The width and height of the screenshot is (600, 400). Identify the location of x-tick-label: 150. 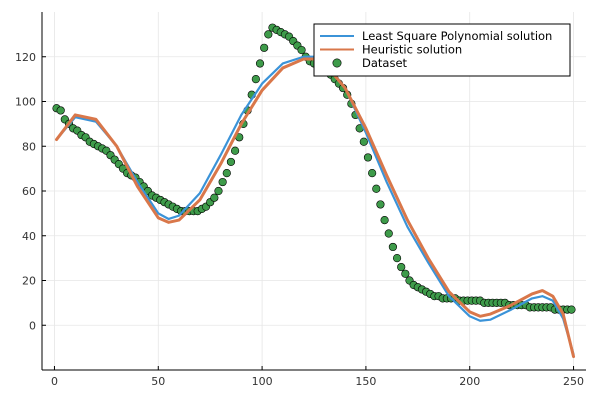
(365, 381).